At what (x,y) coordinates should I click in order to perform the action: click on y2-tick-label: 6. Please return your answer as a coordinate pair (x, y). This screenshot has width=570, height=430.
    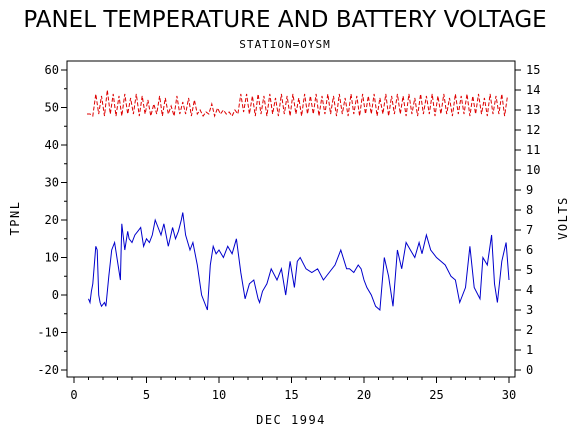
    Looking at the image, I should click on (529, 250).